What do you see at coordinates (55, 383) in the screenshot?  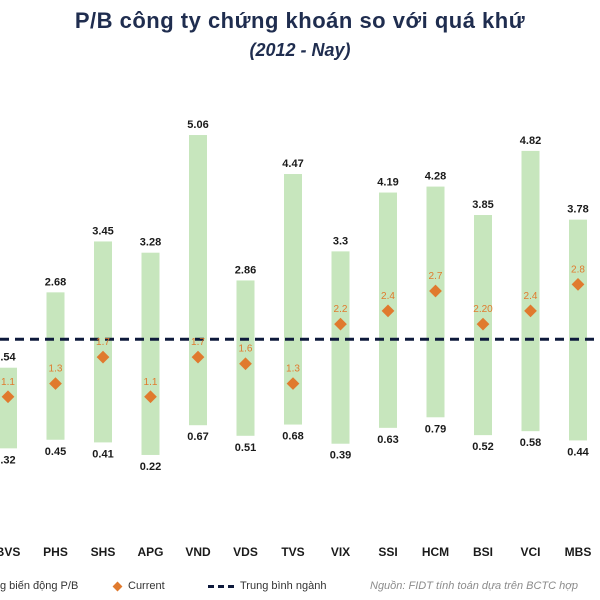 I see `current-marker-phs` at bounding box center [55, 383].